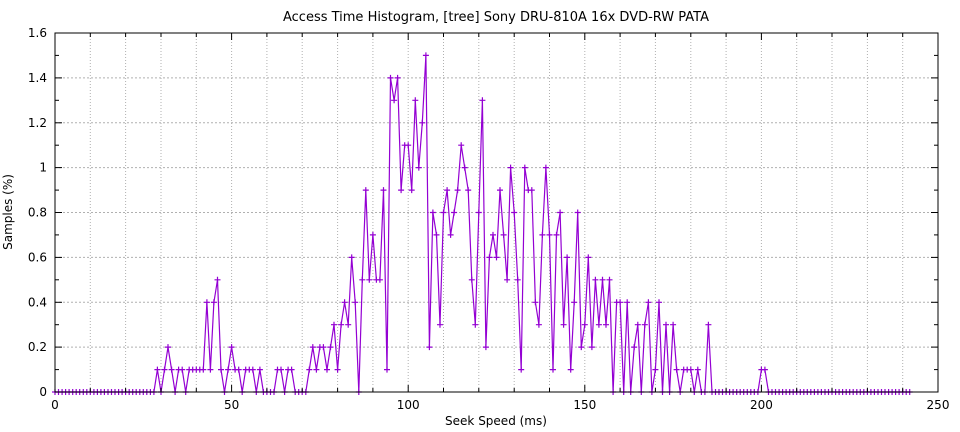 The height and width of the screenshot is (432, 960). Describe the element at coordinates (37, 257) in the screenshot. I see `y-tick-label: 0.6` at that location.